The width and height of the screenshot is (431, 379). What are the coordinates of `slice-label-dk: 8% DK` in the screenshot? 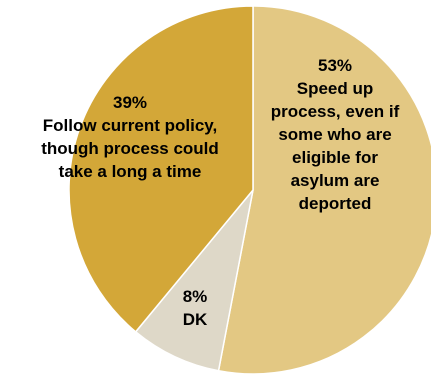 It's located at (195, 308).